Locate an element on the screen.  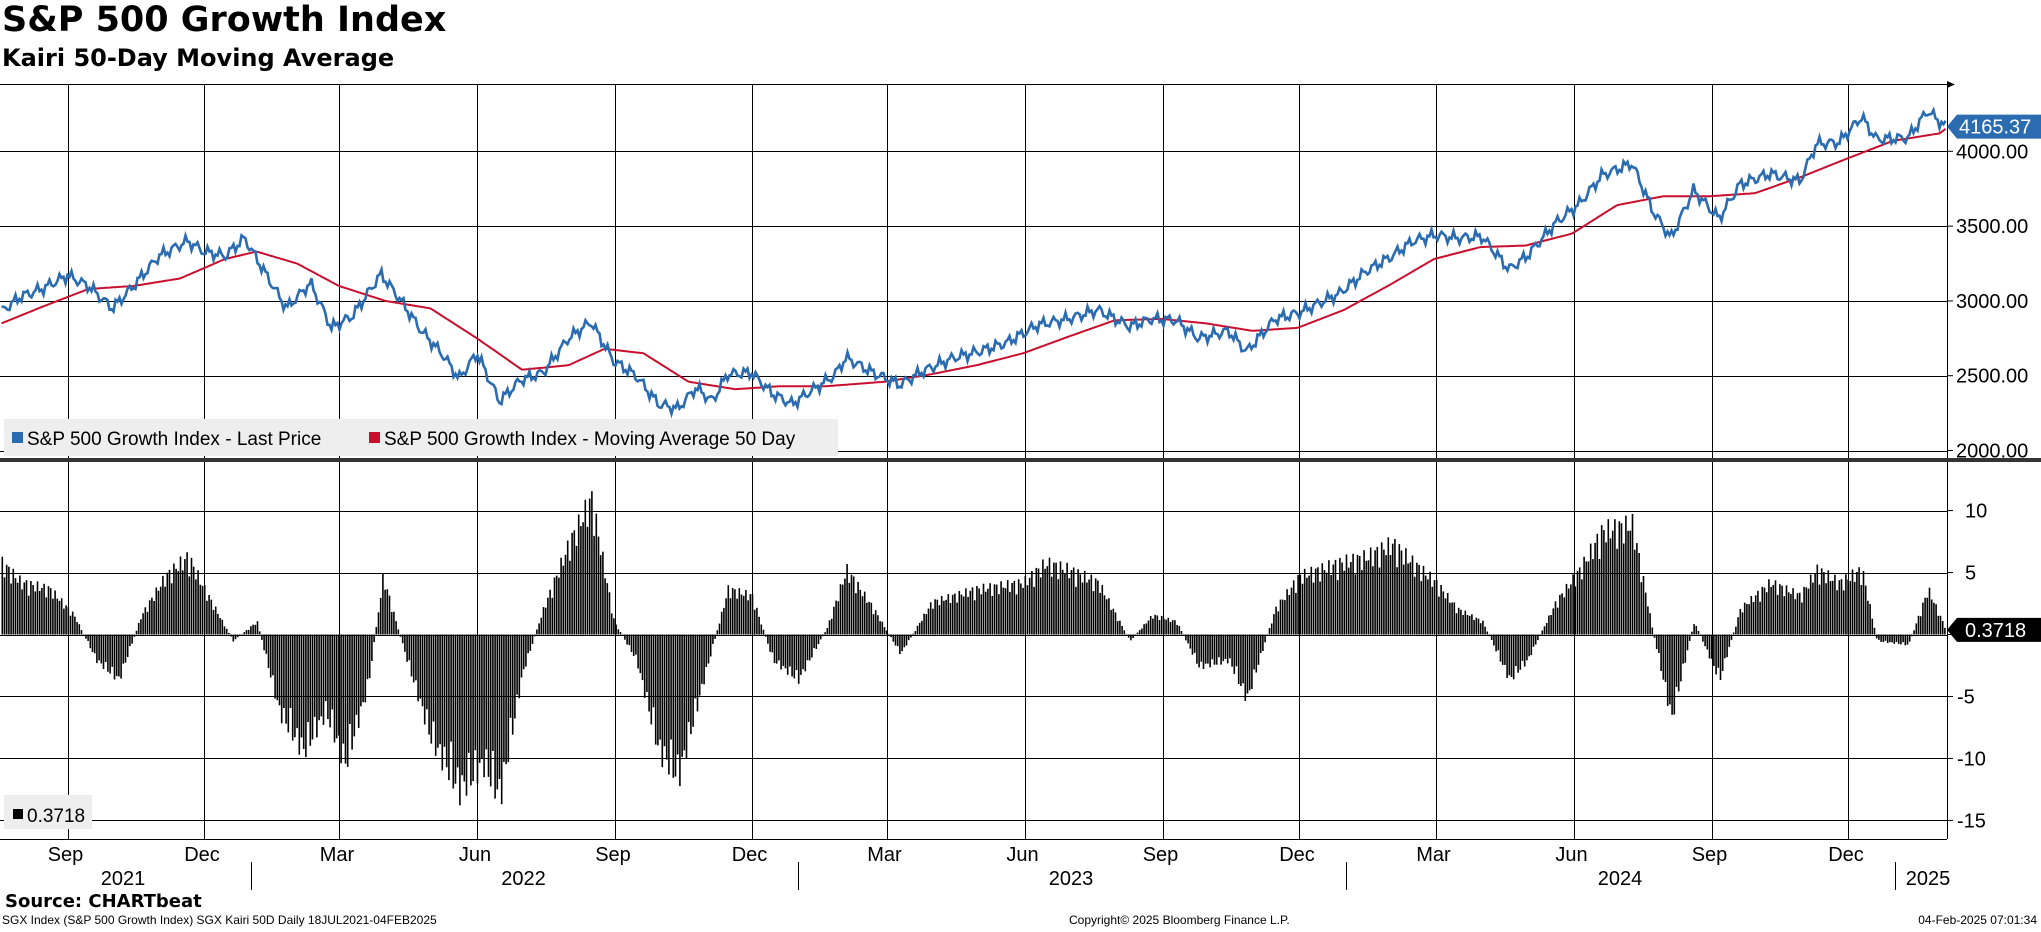
source-note: Source: CHARTbeat is located at coordinates (103, 901).